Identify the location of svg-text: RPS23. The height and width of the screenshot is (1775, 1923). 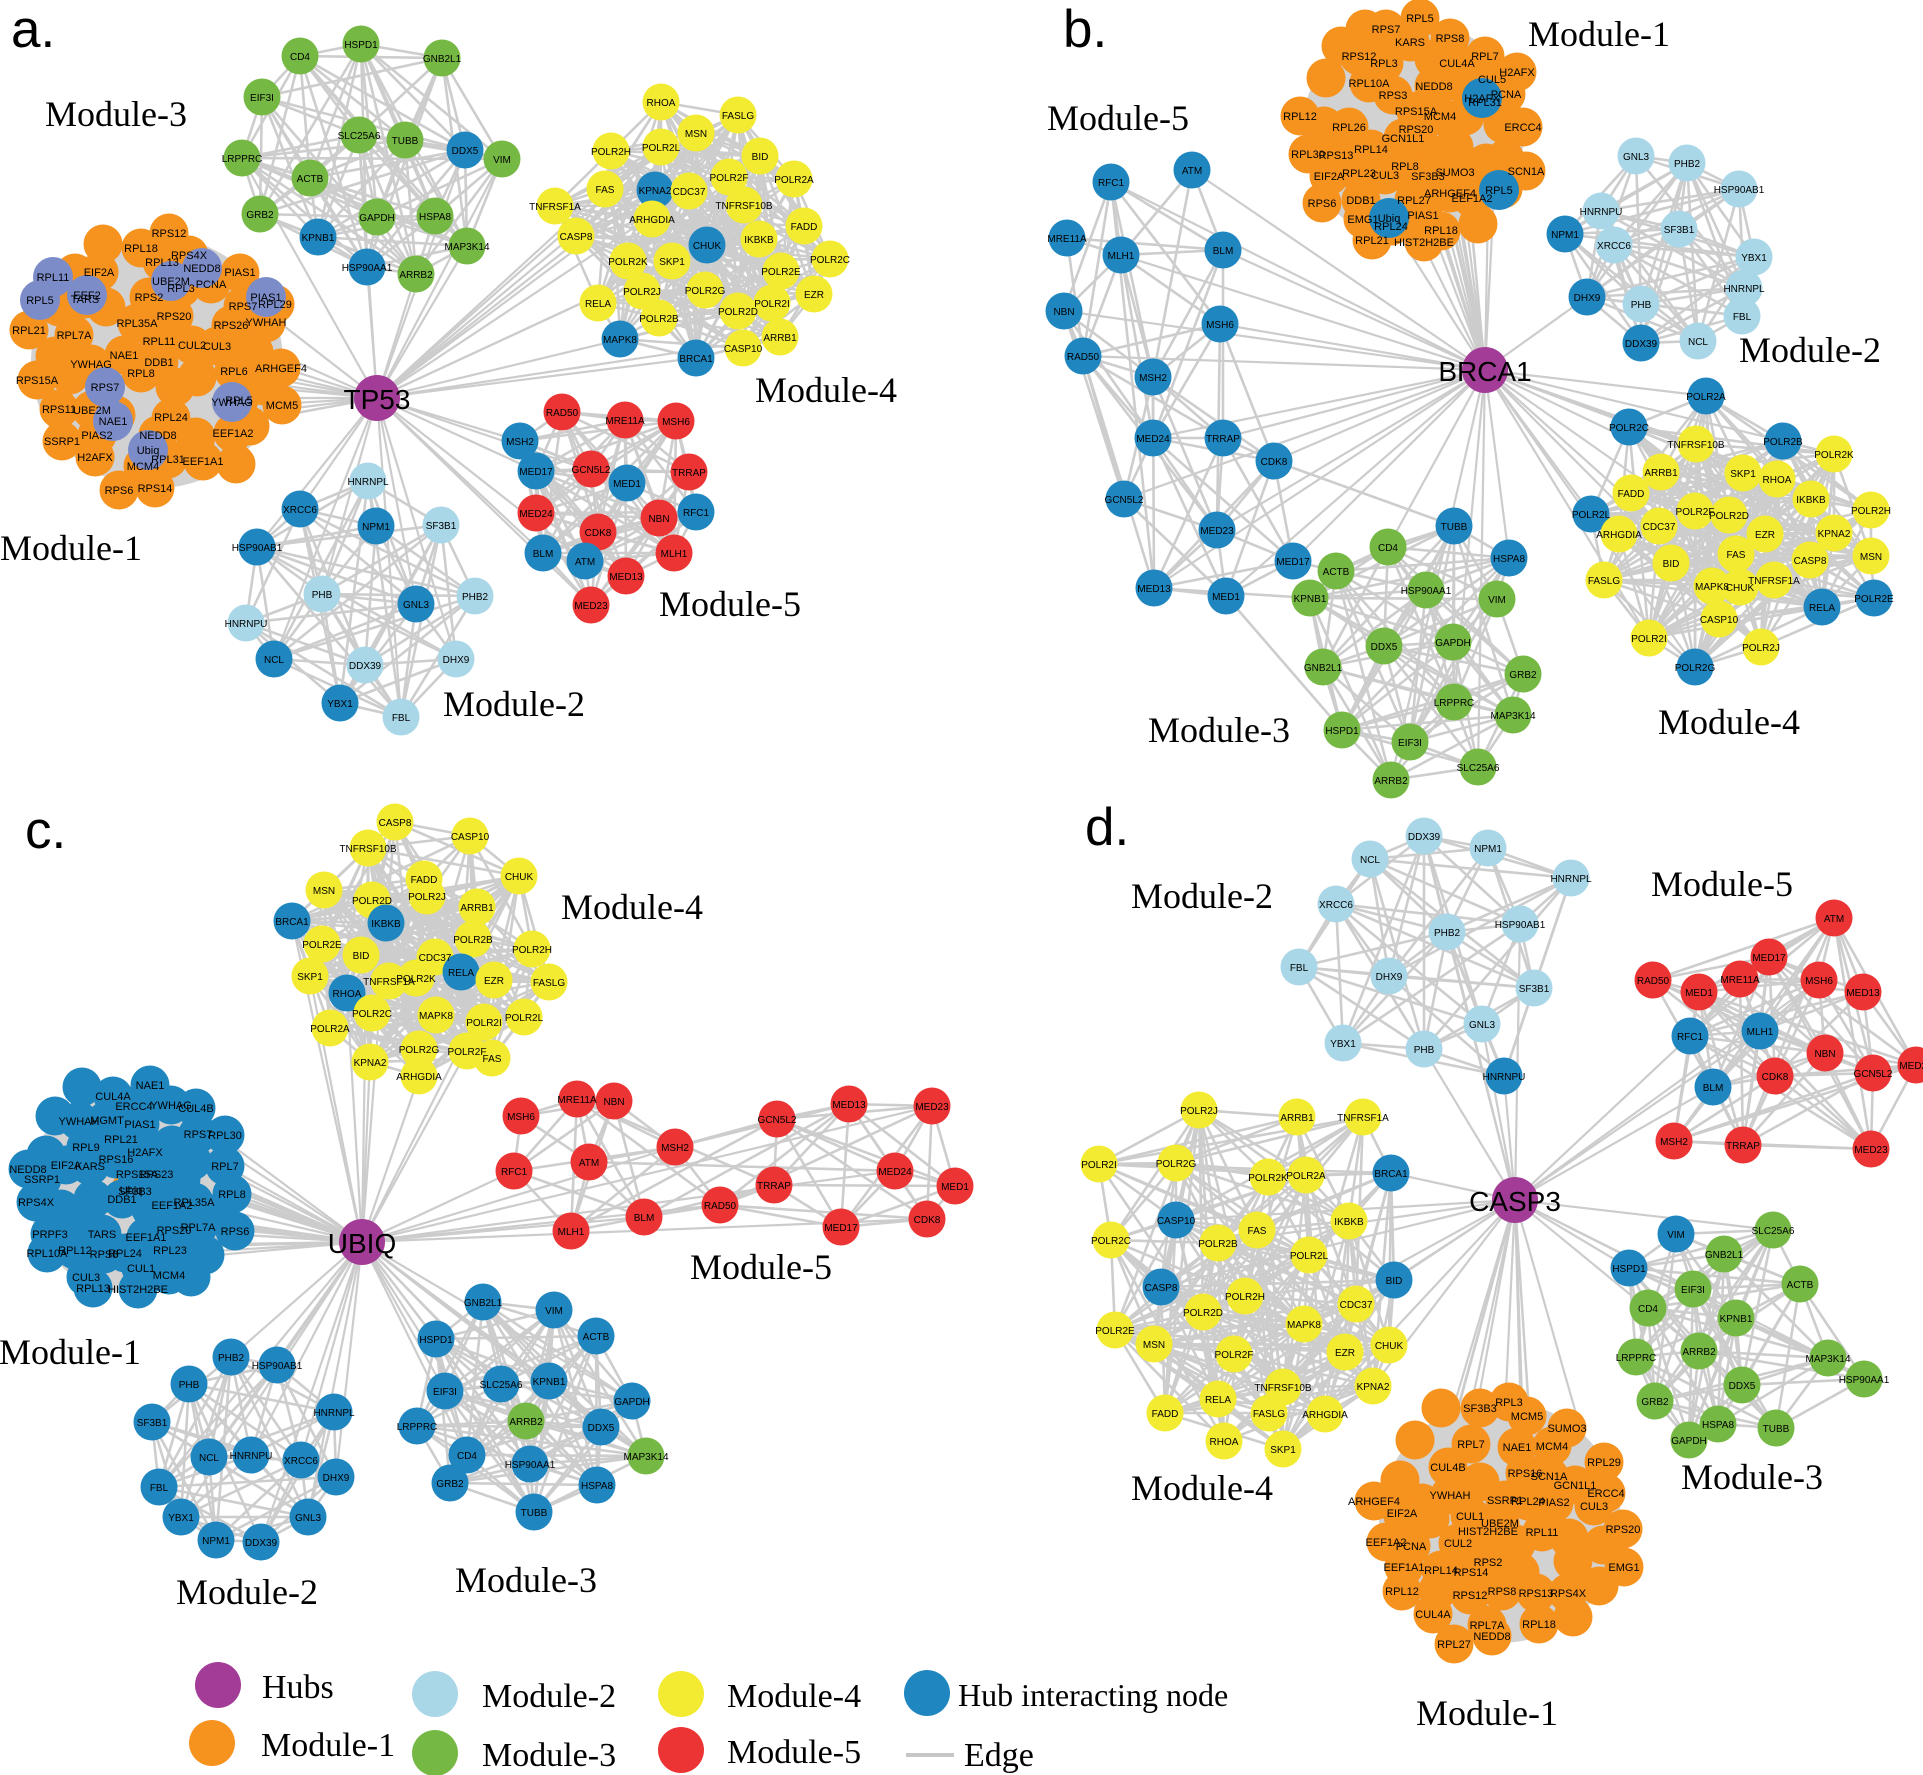
(156, 1175).